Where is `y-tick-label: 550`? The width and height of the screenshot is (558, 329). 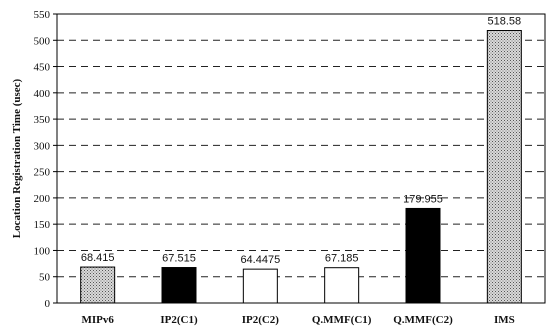
y-tick-label: 550 is located at coordinates (42, 15).